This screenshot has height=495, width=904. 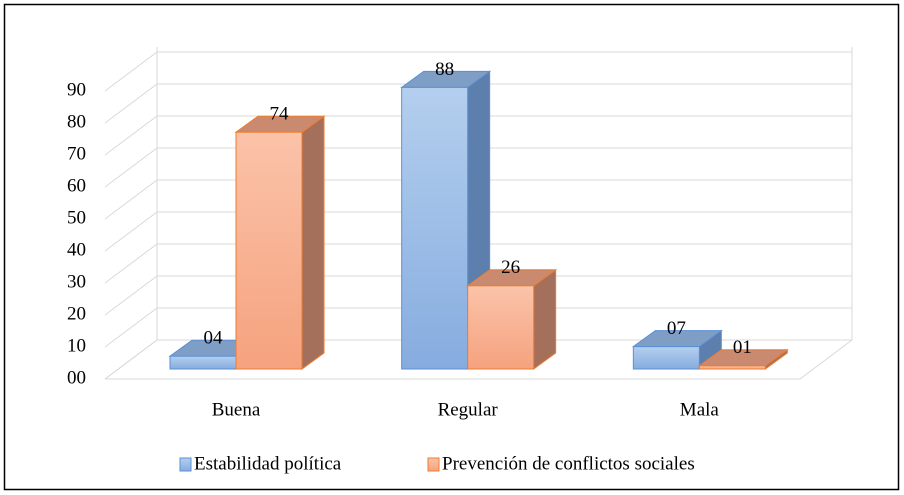 I want to click on data-label: 26, so click(x=510, y=267).